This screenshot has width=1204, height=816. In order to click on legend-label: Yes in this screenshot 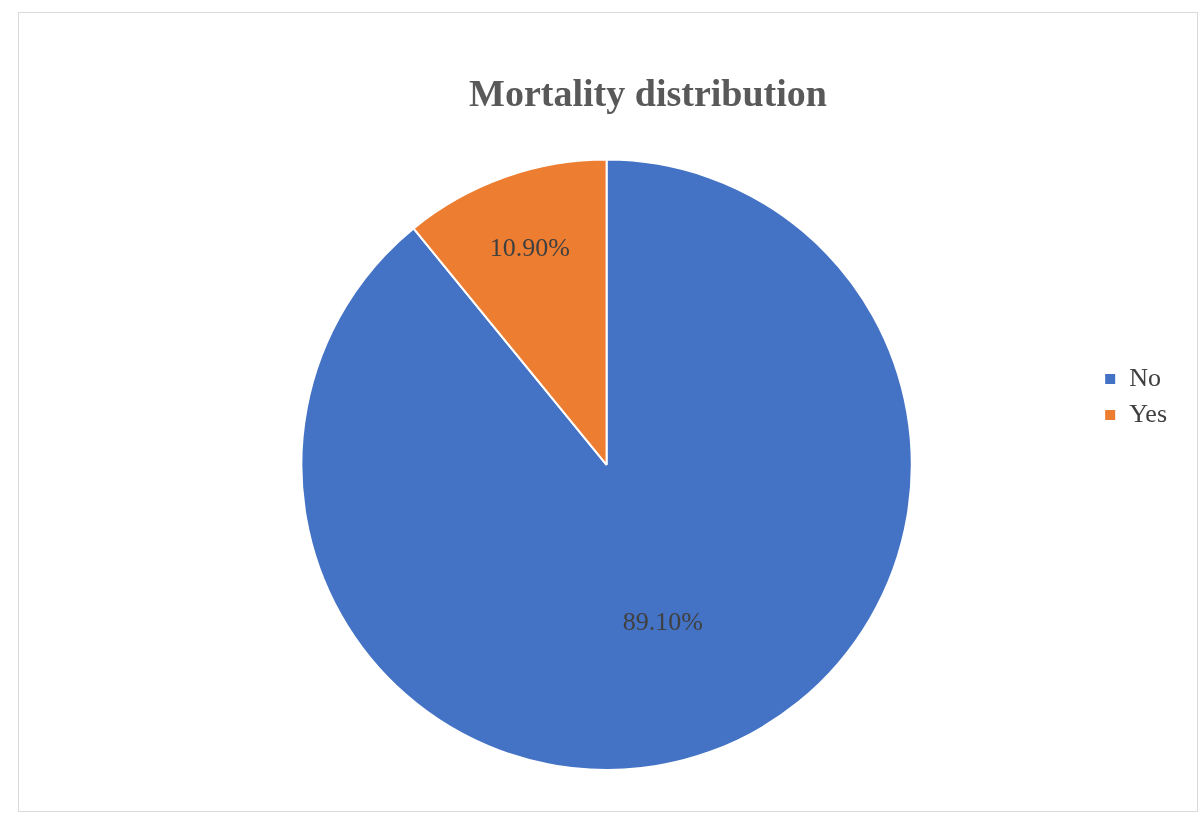, I will do `click(1148, 413)`.